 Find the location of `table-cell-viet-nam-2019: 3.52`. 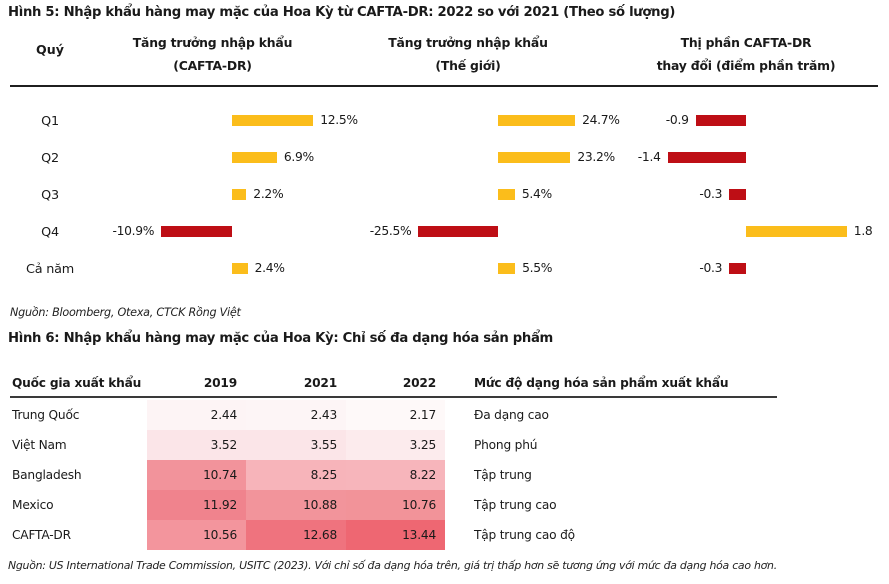

table-cell-viet-nam-2019: 3.52 is located at coordinates (196, 445).